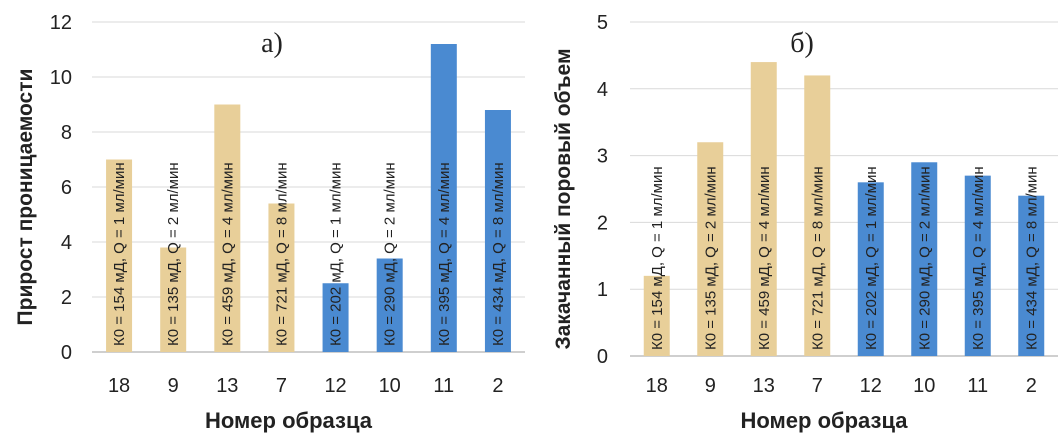  Describe the element at coordinates (272, 43) in the screenshot. I see `panel-label: а)` at that location.